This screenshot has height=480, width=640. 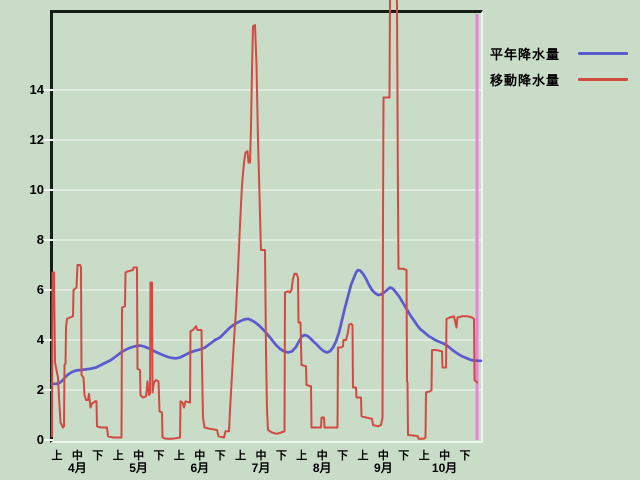 What do you see at coordinates (36, 139) in the screenshot?
I see `y-axis-label: 12` at bounding box center [36, 139].